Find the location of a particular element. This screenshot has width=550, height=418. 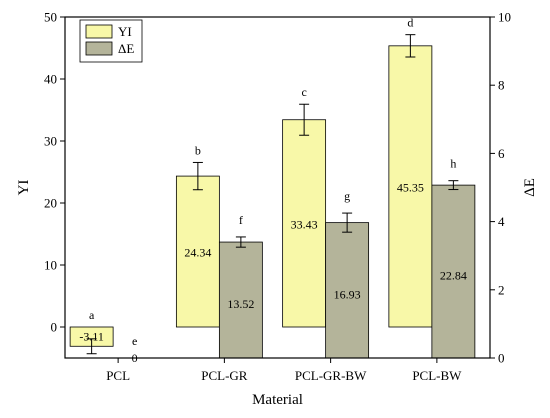

data-label-yi: 33.43 is located at coordinates (304, 224).